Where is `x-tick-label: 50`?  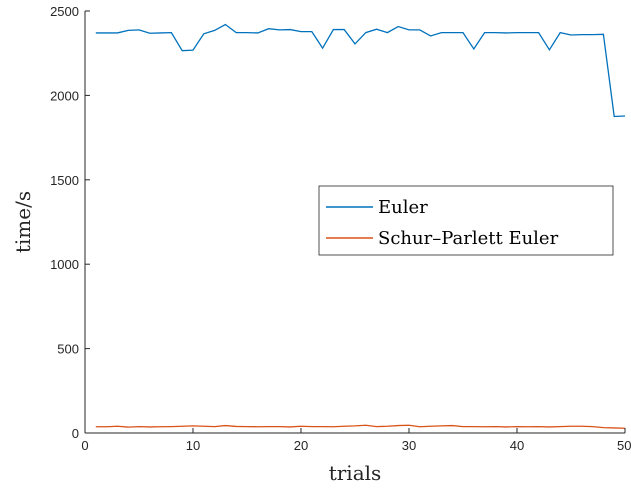
x-tick-label: 50 is located at coordinates (624, 445).